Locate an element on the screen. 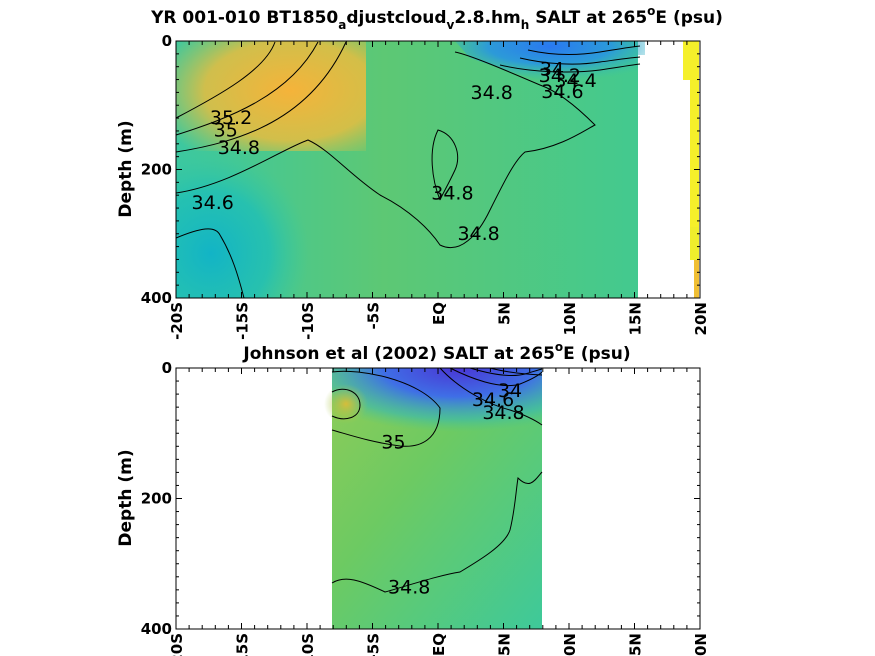 This screenshot has width=875, height=656. contour-label: 34.4 is located at coordinates (575, 81).